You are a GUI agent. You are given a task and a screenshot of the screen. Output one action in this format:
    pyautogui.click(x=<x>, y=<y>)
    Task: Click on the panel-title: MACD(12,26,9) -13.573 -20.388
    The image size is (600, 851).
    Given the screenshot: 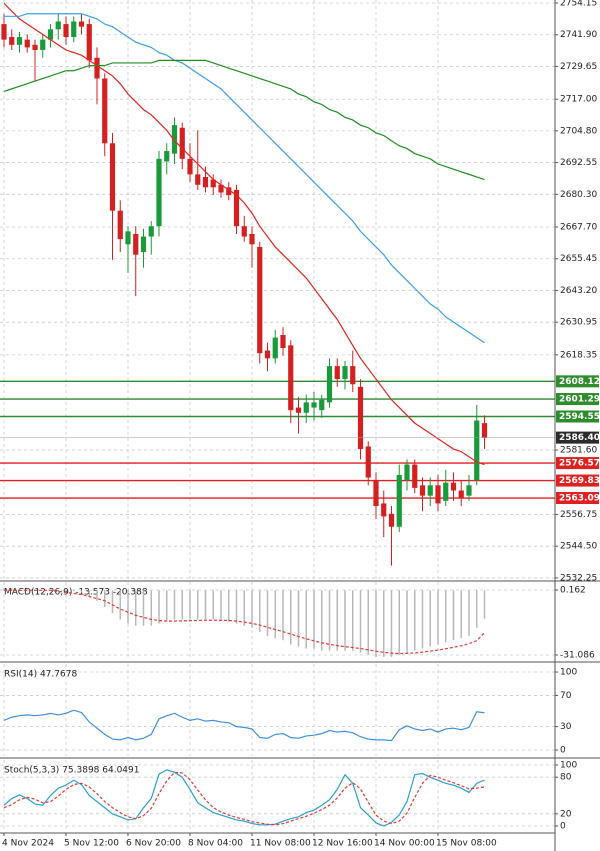 What is the action you would take?
    pyautogui.click(x=76, y=593)
    